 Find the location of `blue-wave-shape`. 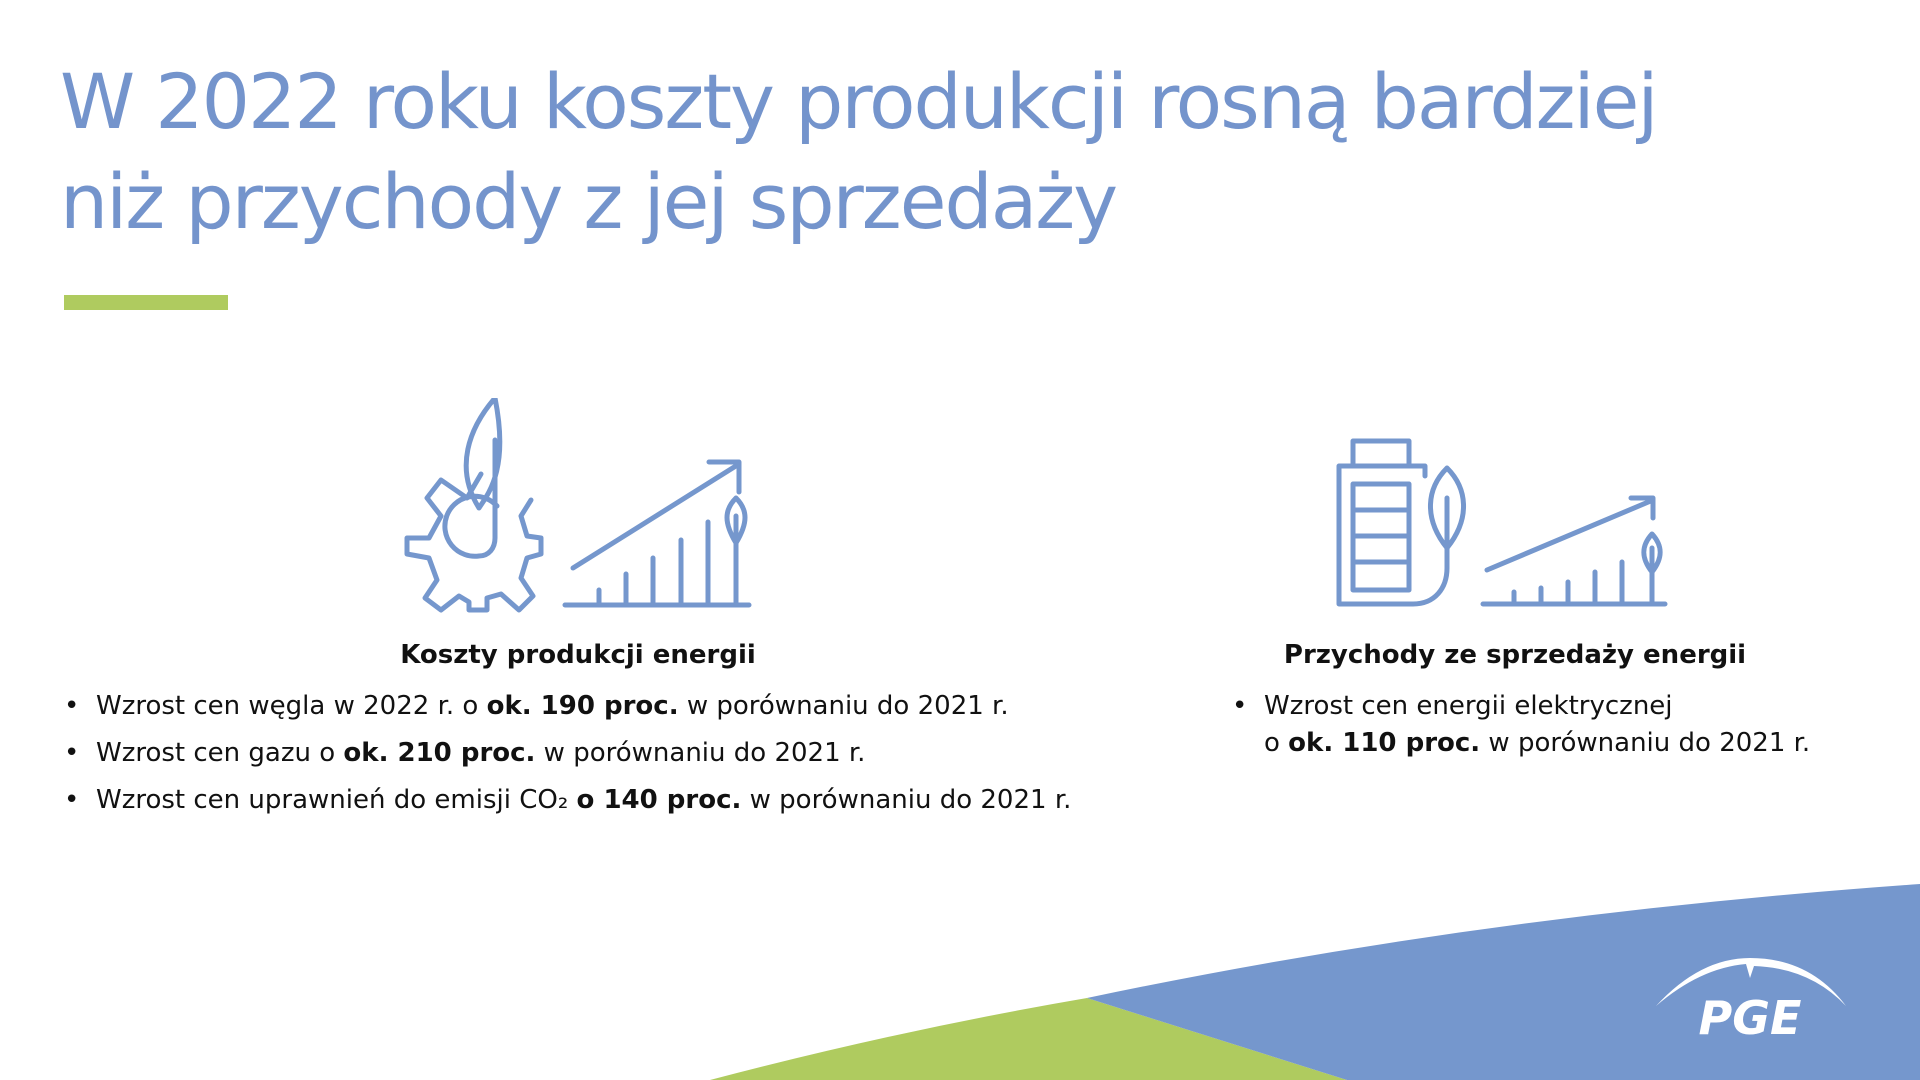

blue-wave-shape is located at coordinates (1503, 982).